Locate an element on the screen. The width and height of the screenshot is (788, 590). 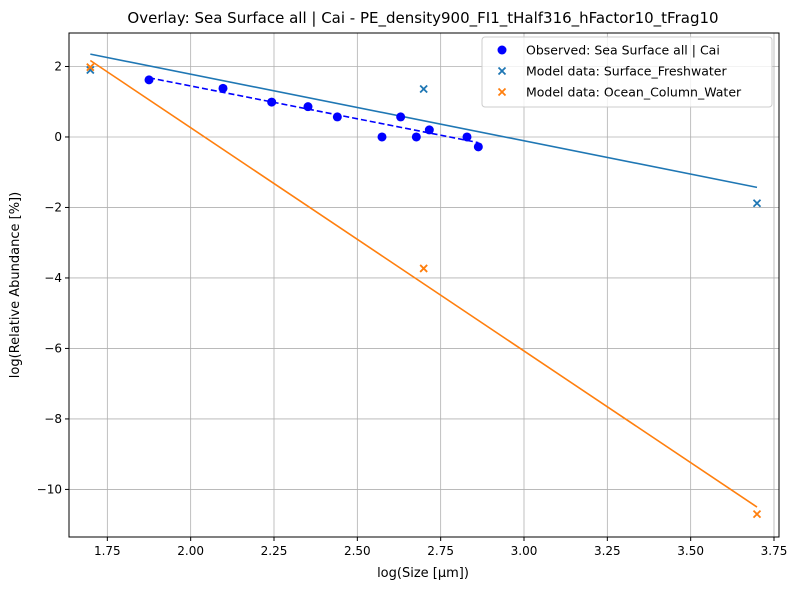
y-tick-label: −2 is located at coordinates (53, 207).